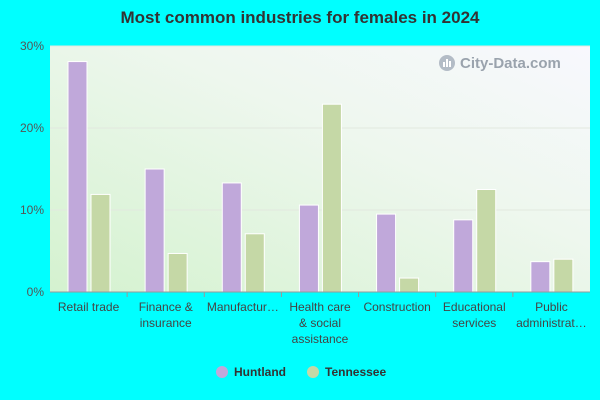  Describe the element at coordinates (355, 372) in the screenshot. I see `legend-label: Tennessee` at that location.